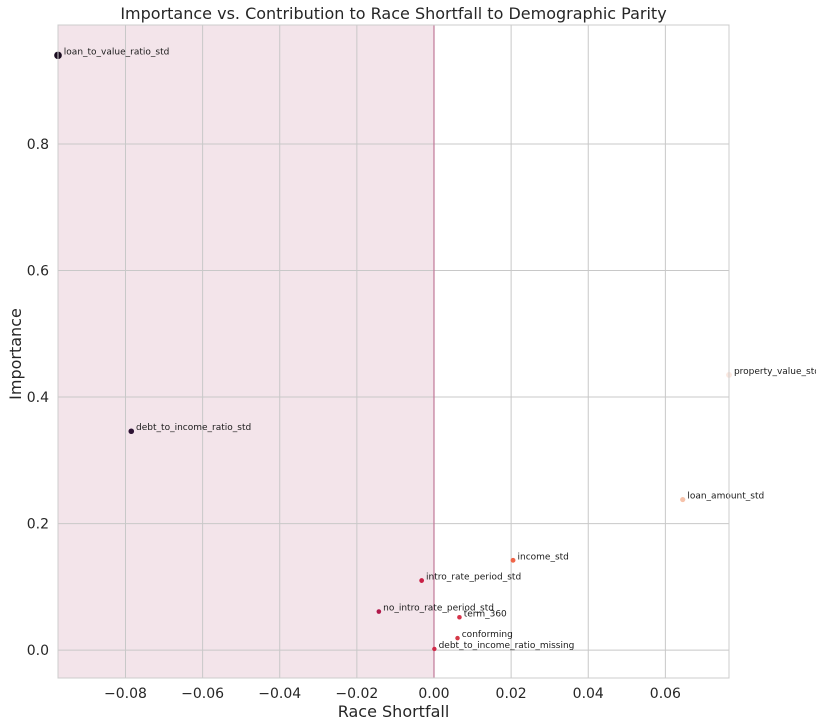 This screenshot has width=816, height=727. What do you see at coordinates (394, 711) in the screenshot?
I see `x-axis-label: Race Shortfall` at bounding box center [394, 711].